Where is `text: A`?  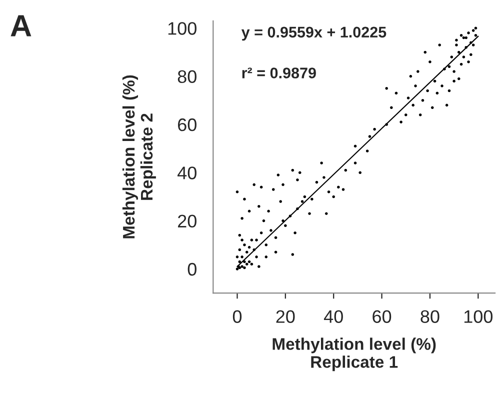
text: A is located at coordinates (21, 25).